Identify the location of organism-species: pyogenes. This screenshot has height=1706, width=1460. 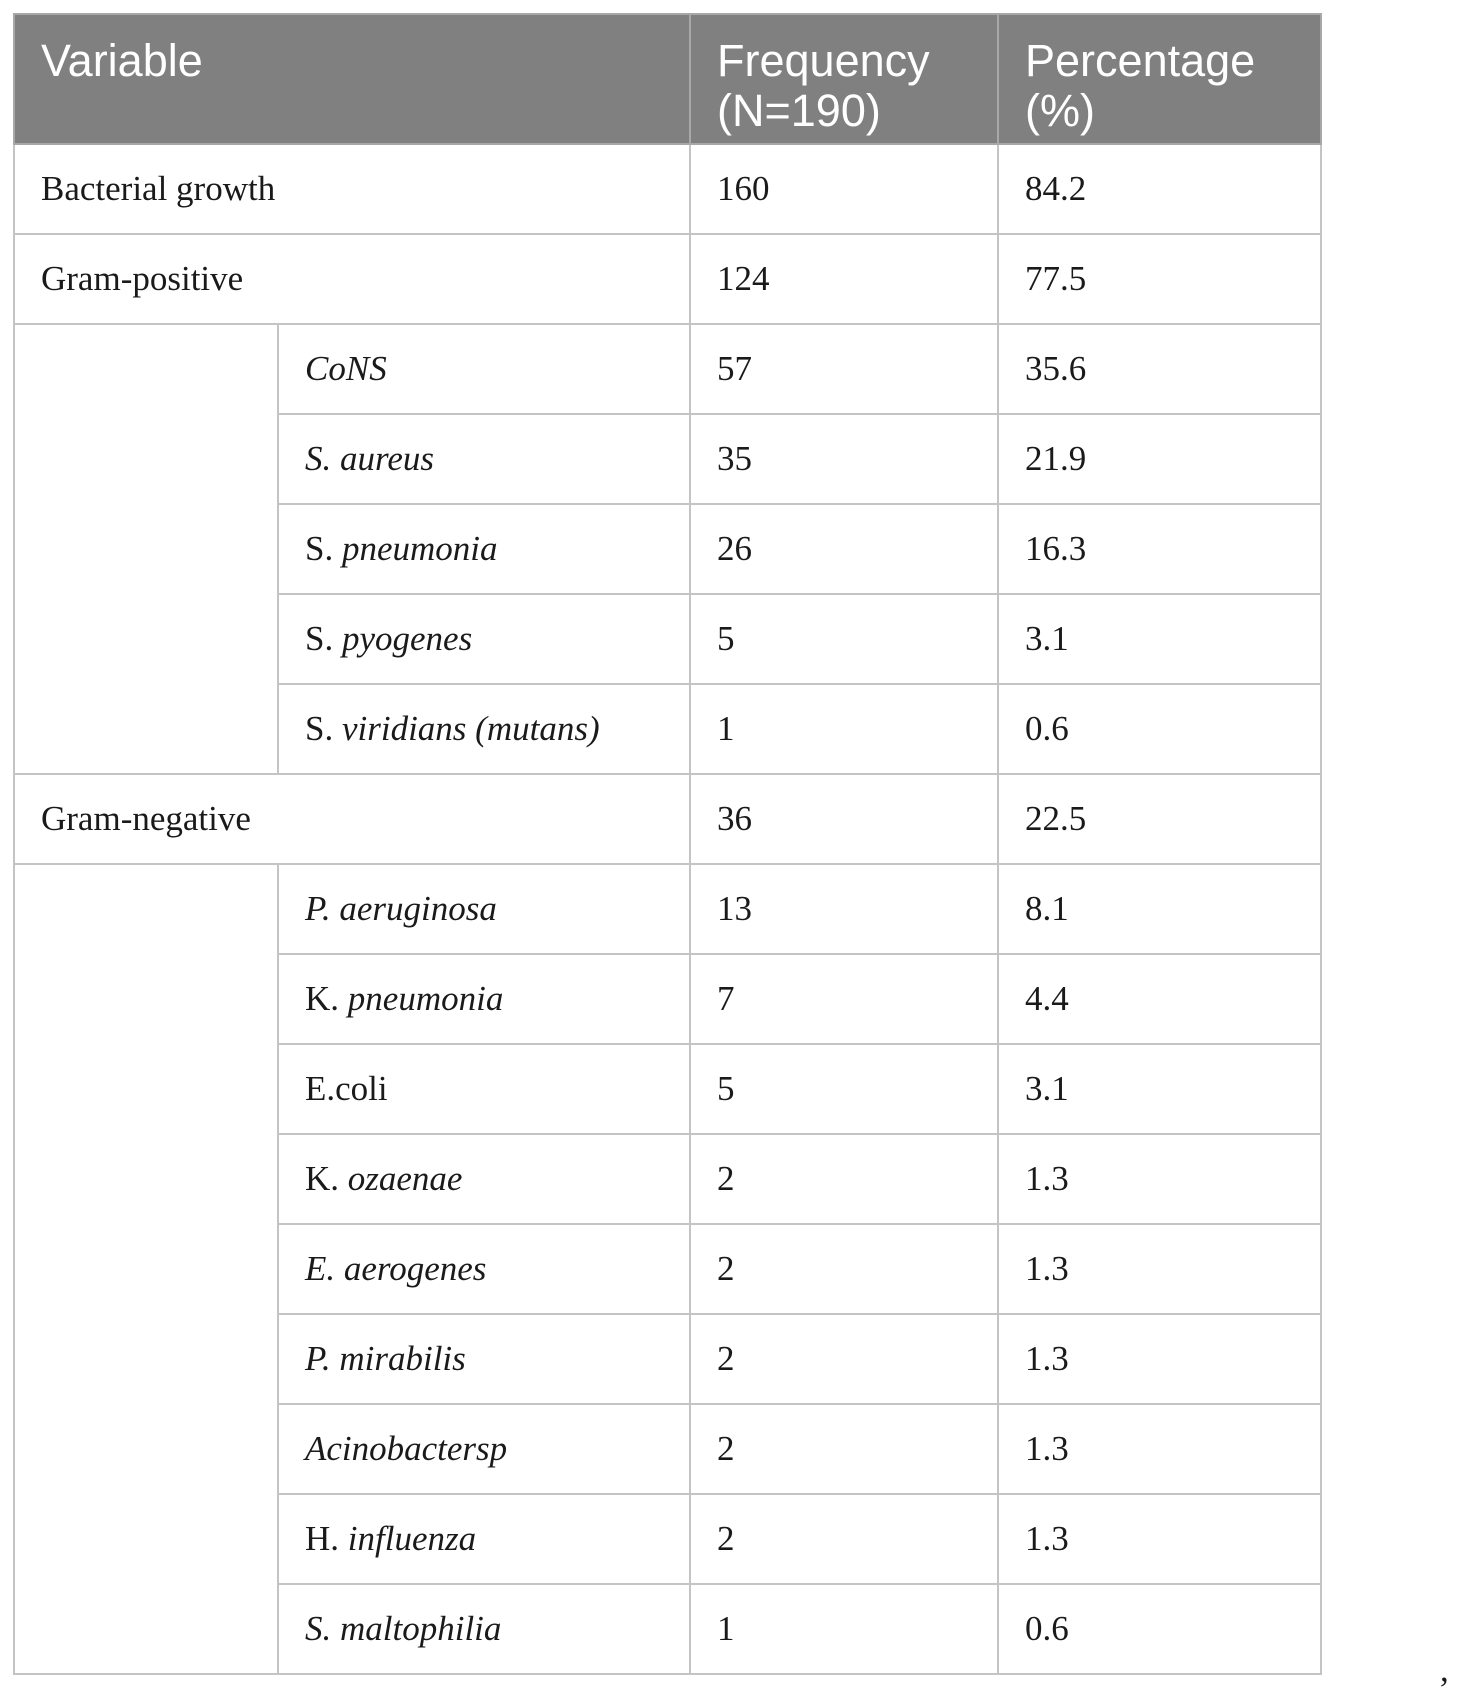
(407, 638).